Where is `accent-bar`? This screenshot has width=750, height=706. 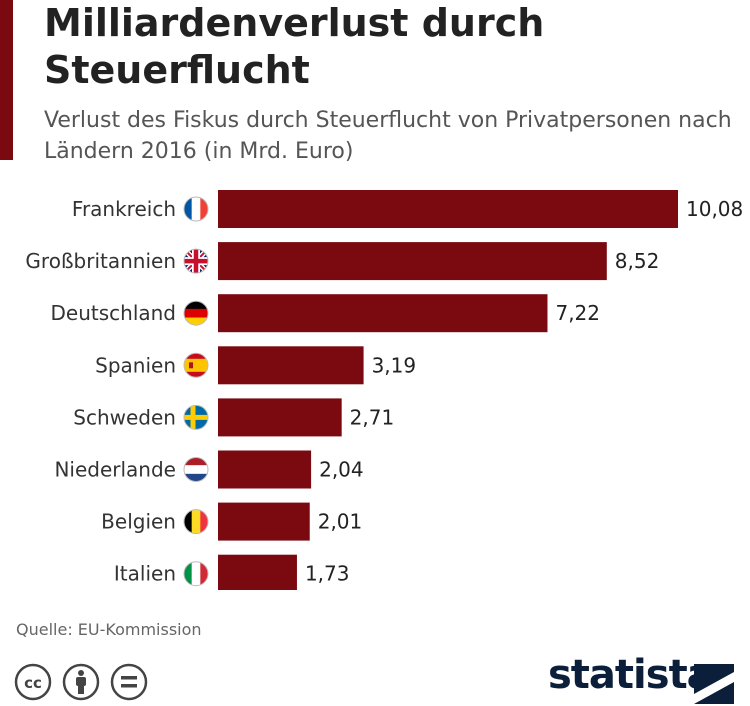 accent-bar is located at coordinates (6, 80).